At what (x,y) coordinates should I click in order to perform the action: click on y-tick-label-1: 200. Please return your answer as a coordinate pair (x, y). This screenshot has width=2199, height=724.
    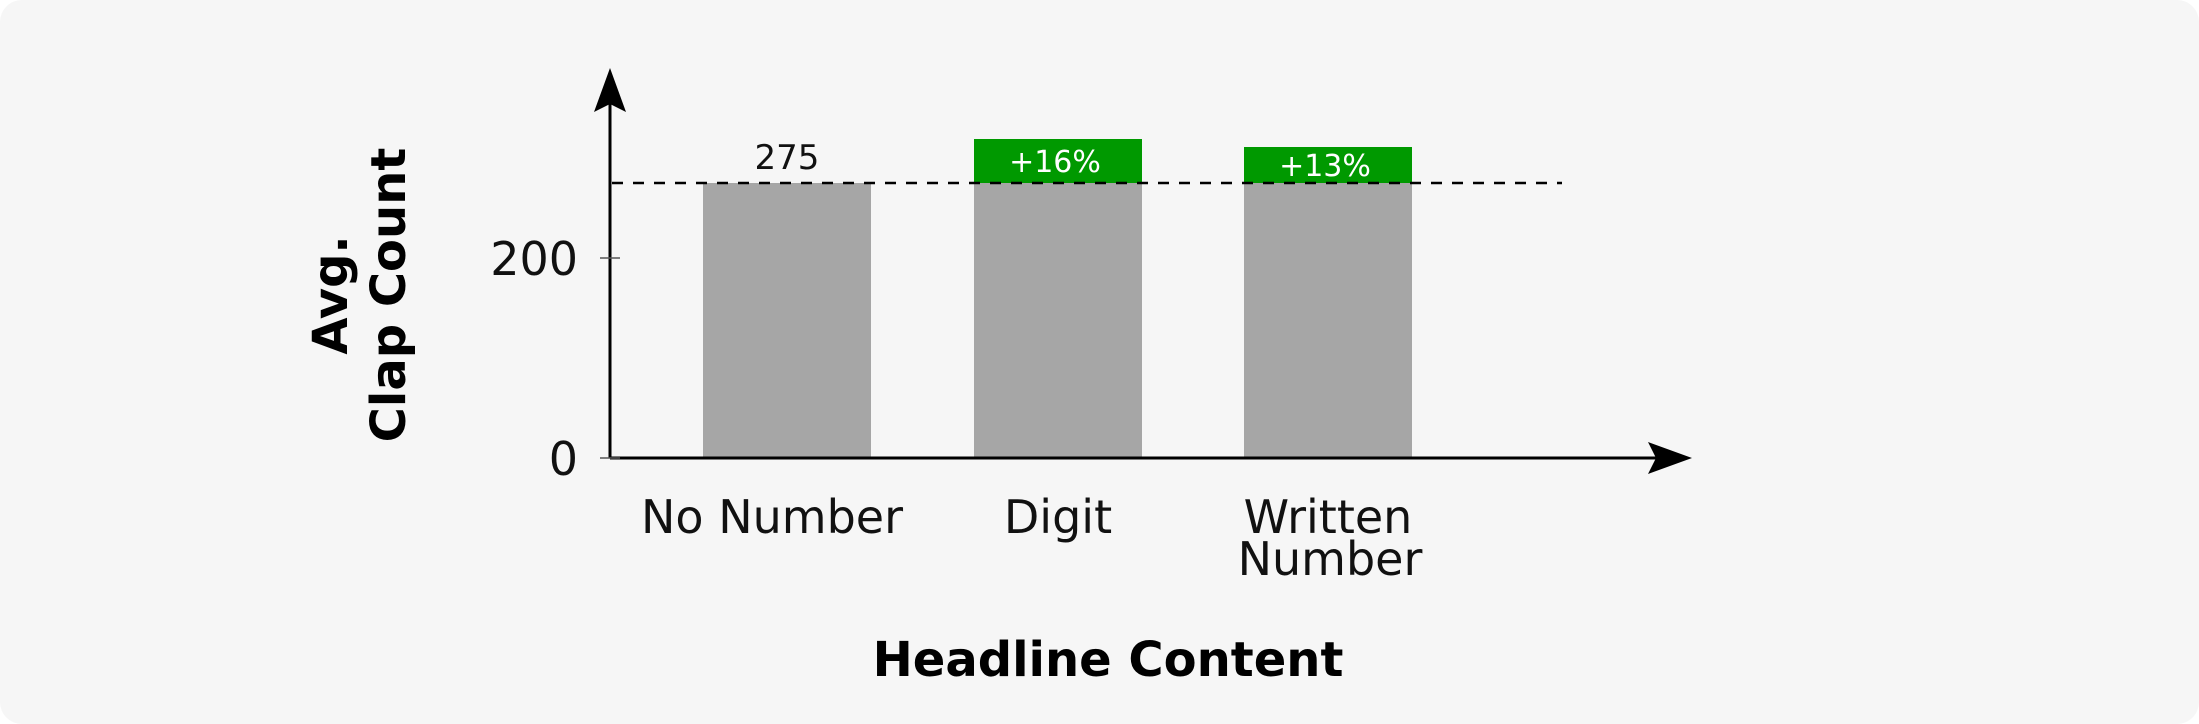
    Looking at the image, I should click on (534, 259).